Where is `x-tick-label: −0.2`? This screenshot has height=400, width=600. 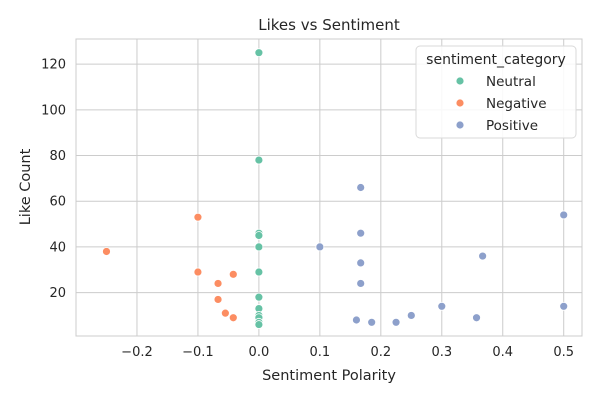 x-tick-label: −0.2 is located at coordinates (137, 352).